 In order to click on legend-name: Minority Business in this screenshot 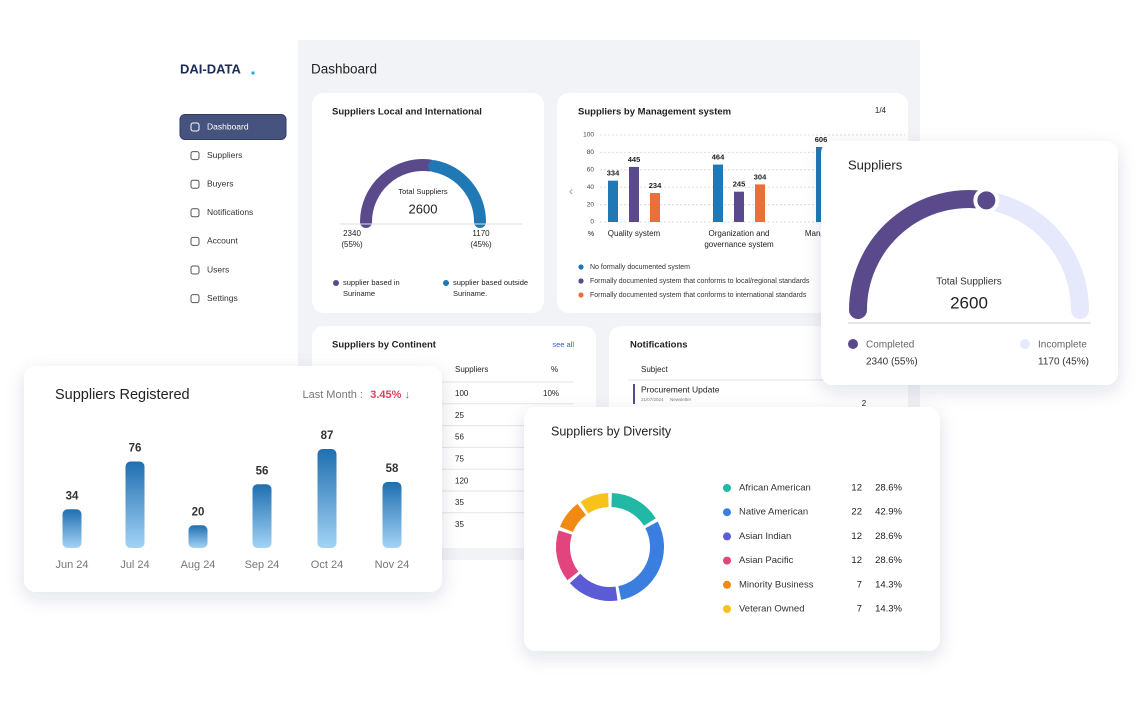, I will do `click(776, 584)`.